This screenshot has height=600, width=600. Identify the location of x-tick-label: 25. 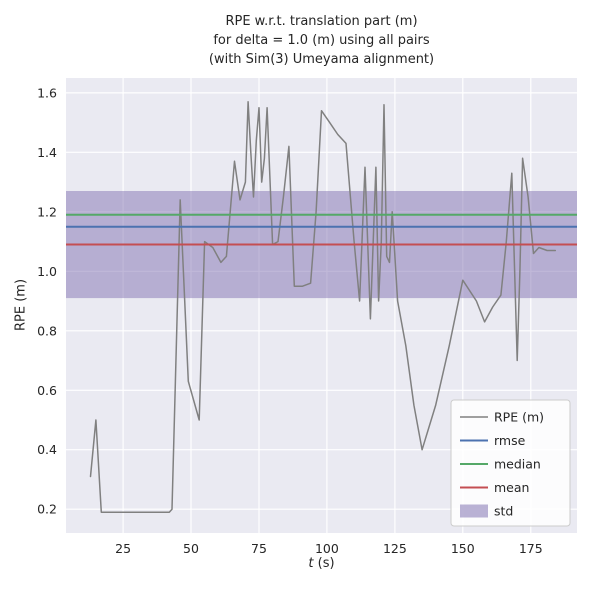
(123, 548).